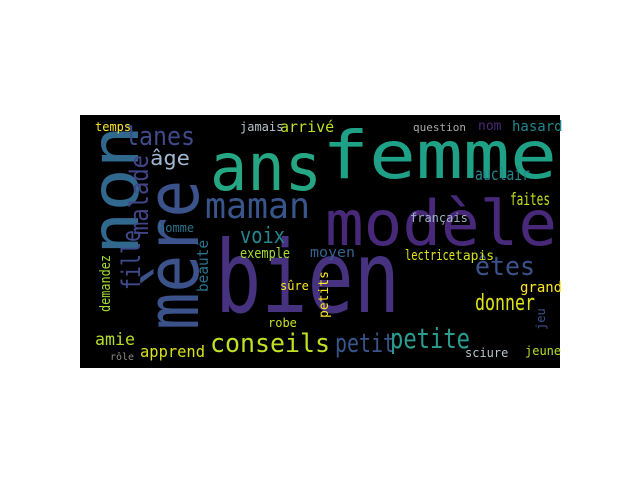  Describe the element at coordinates (439, 127) in the screenshot. I see `word: question` at that location.